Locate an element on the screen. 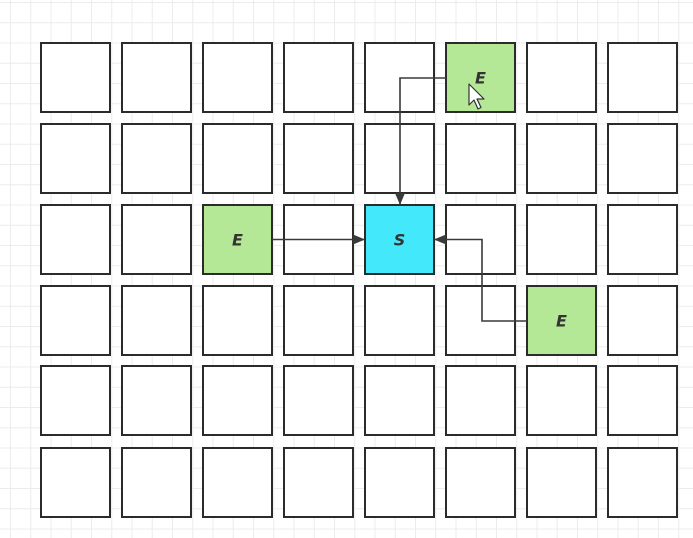 This screenshot has height=538, width=693. grid-cell-r5-c7 is located at coordinates (642, 482).